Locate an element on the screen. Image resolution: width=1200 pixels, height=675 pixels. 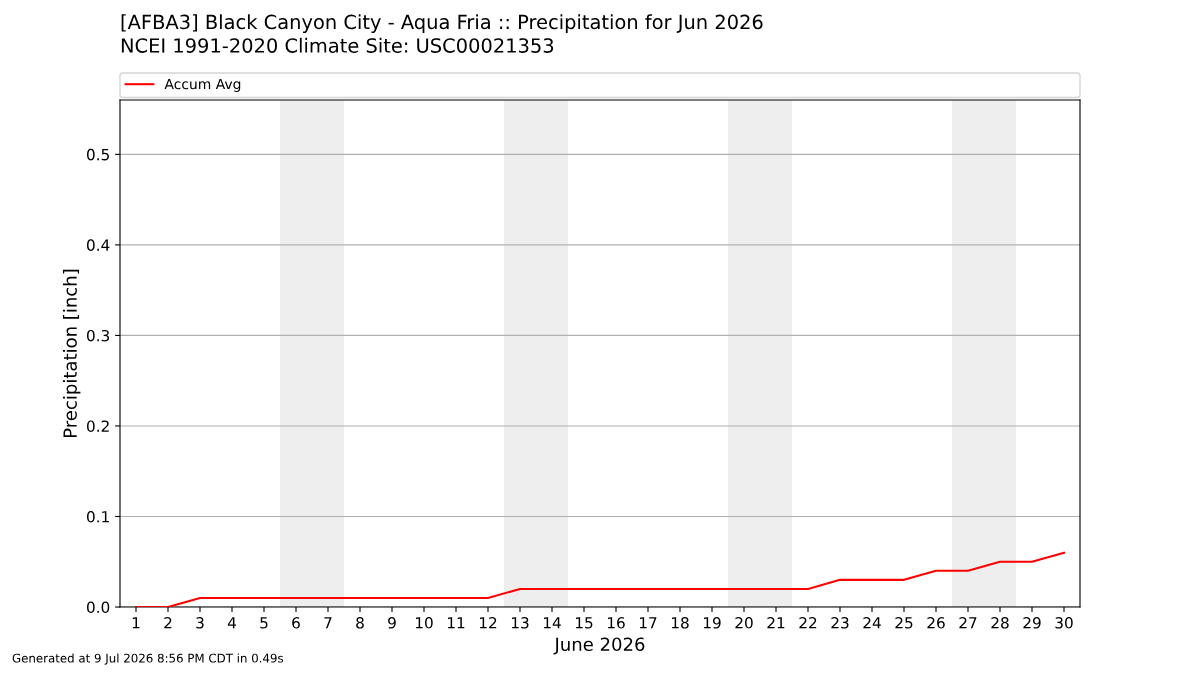
x-tick-label: 5 is located at coordinates (264, 623).